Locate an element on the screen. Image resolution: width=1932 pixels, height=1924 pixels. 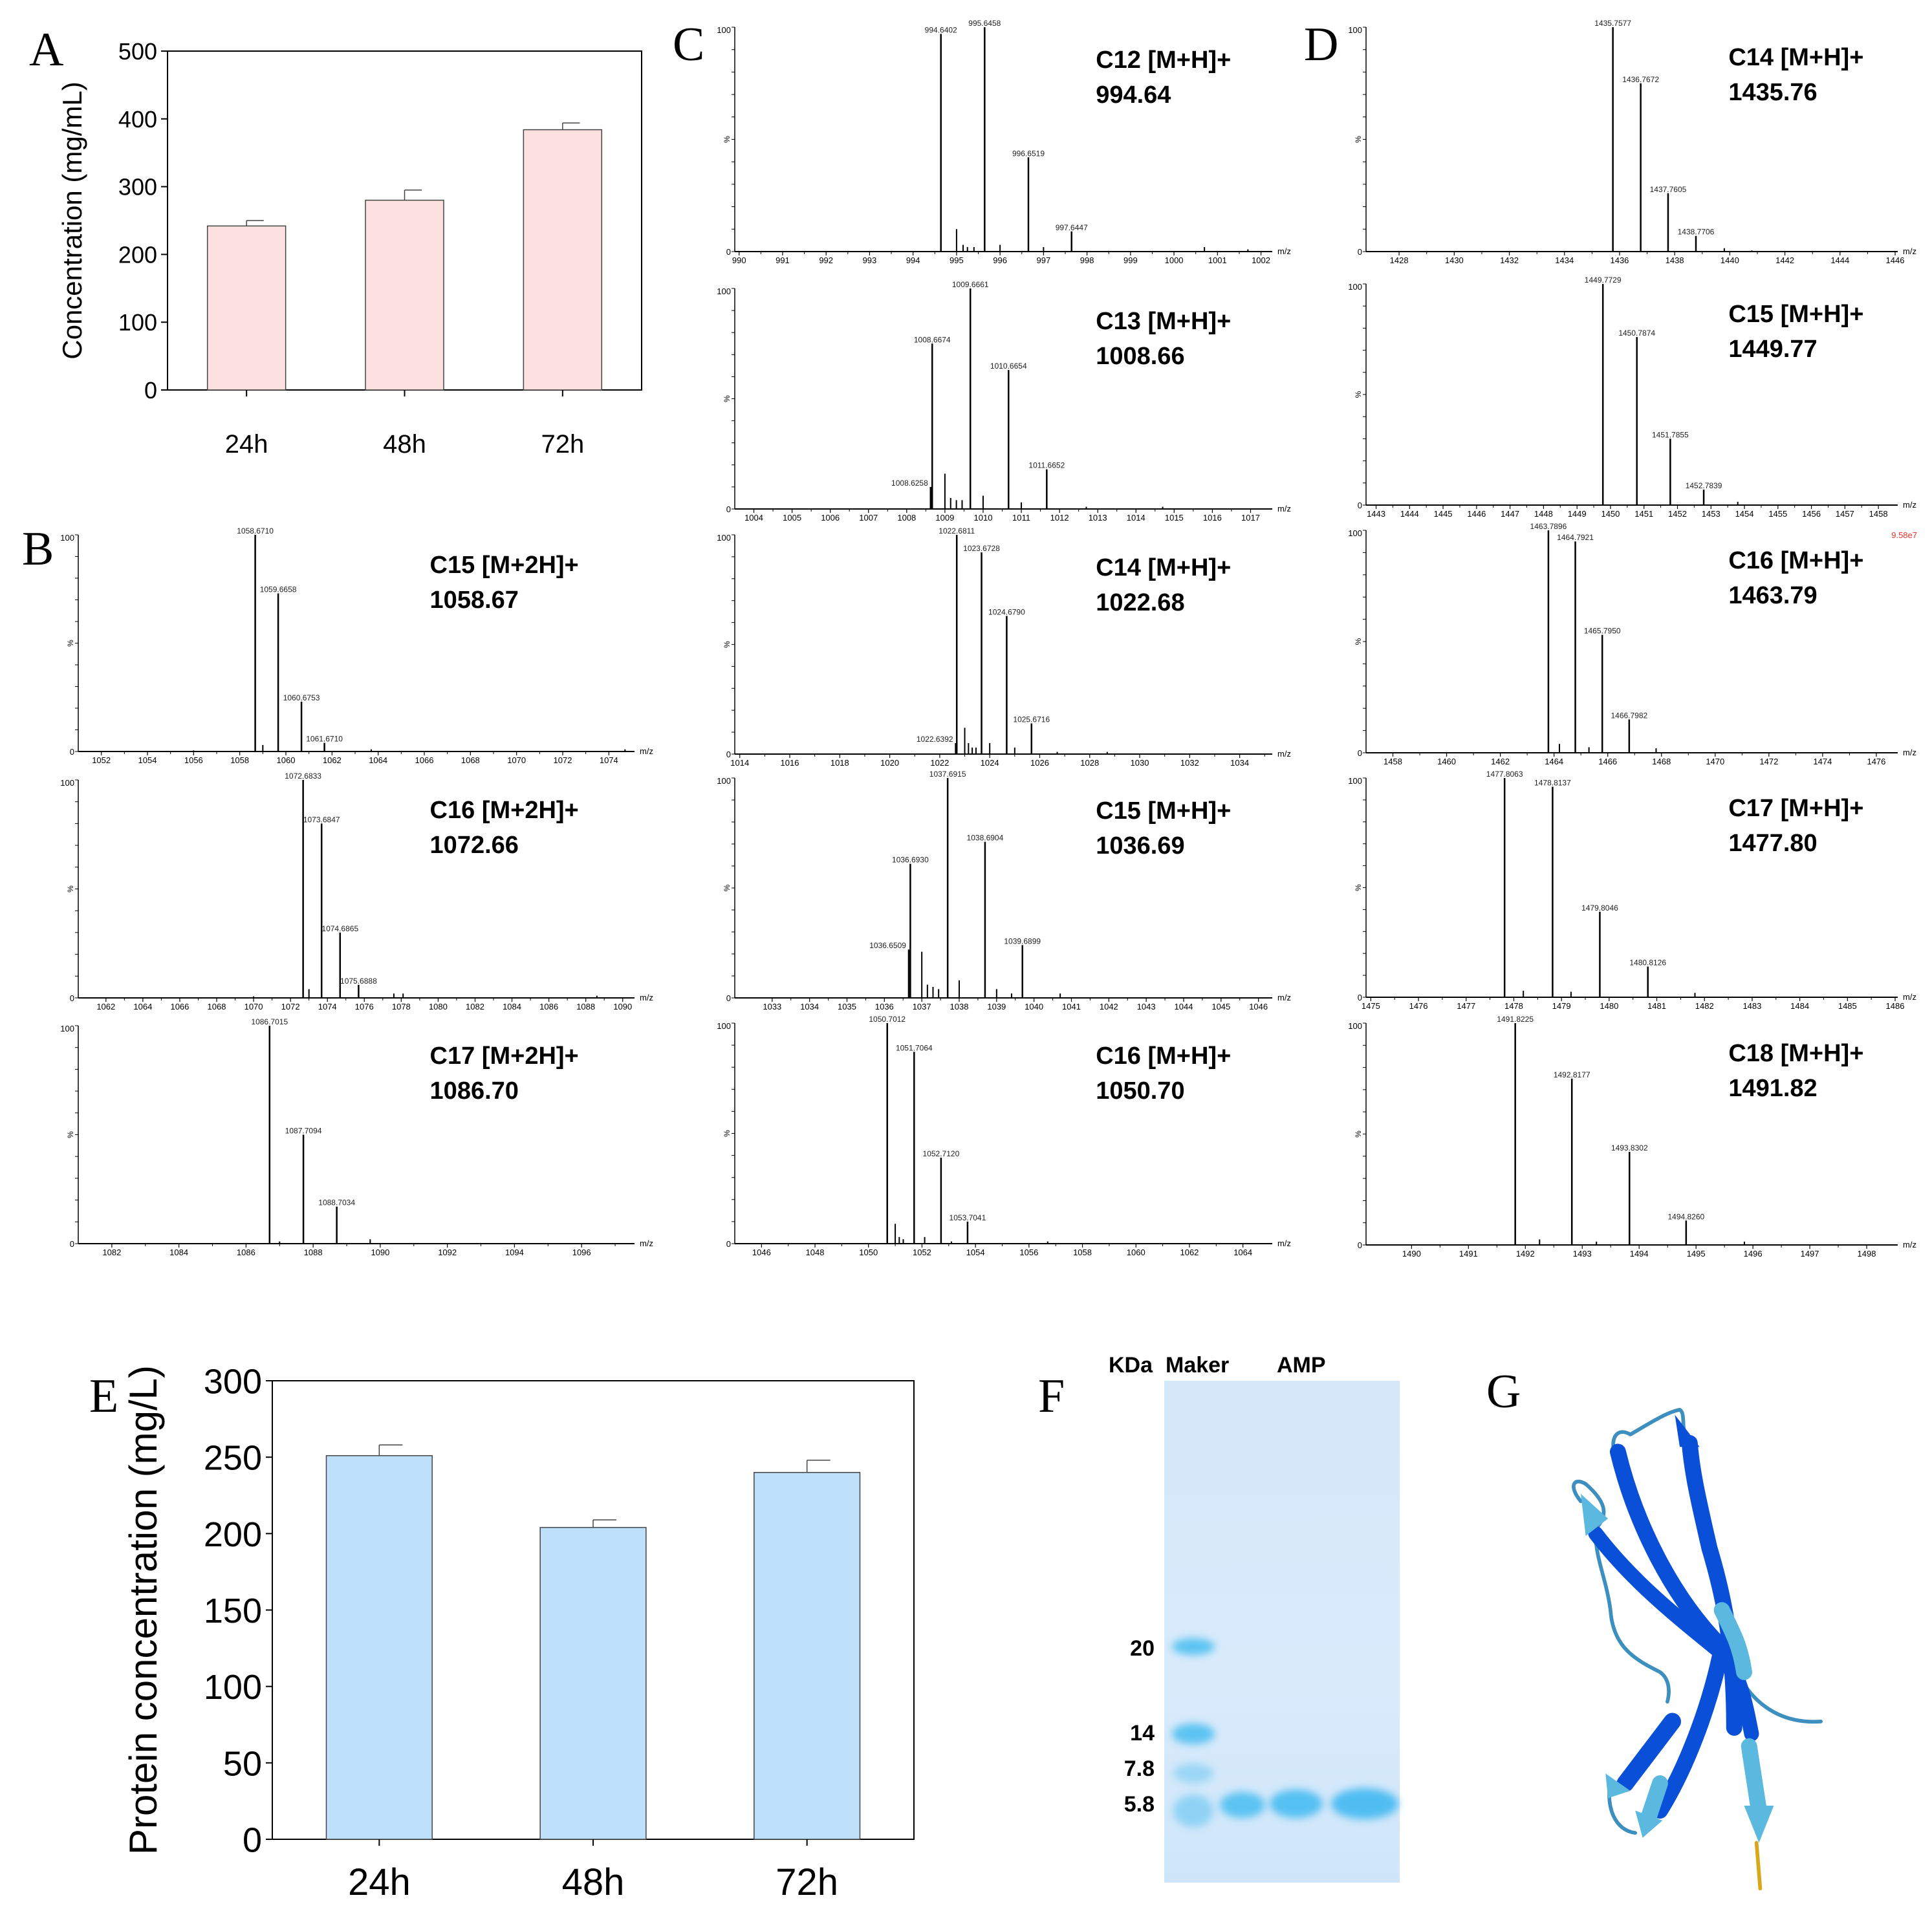
x-tick-label: 1082 is located at coordinates (111, 1253).